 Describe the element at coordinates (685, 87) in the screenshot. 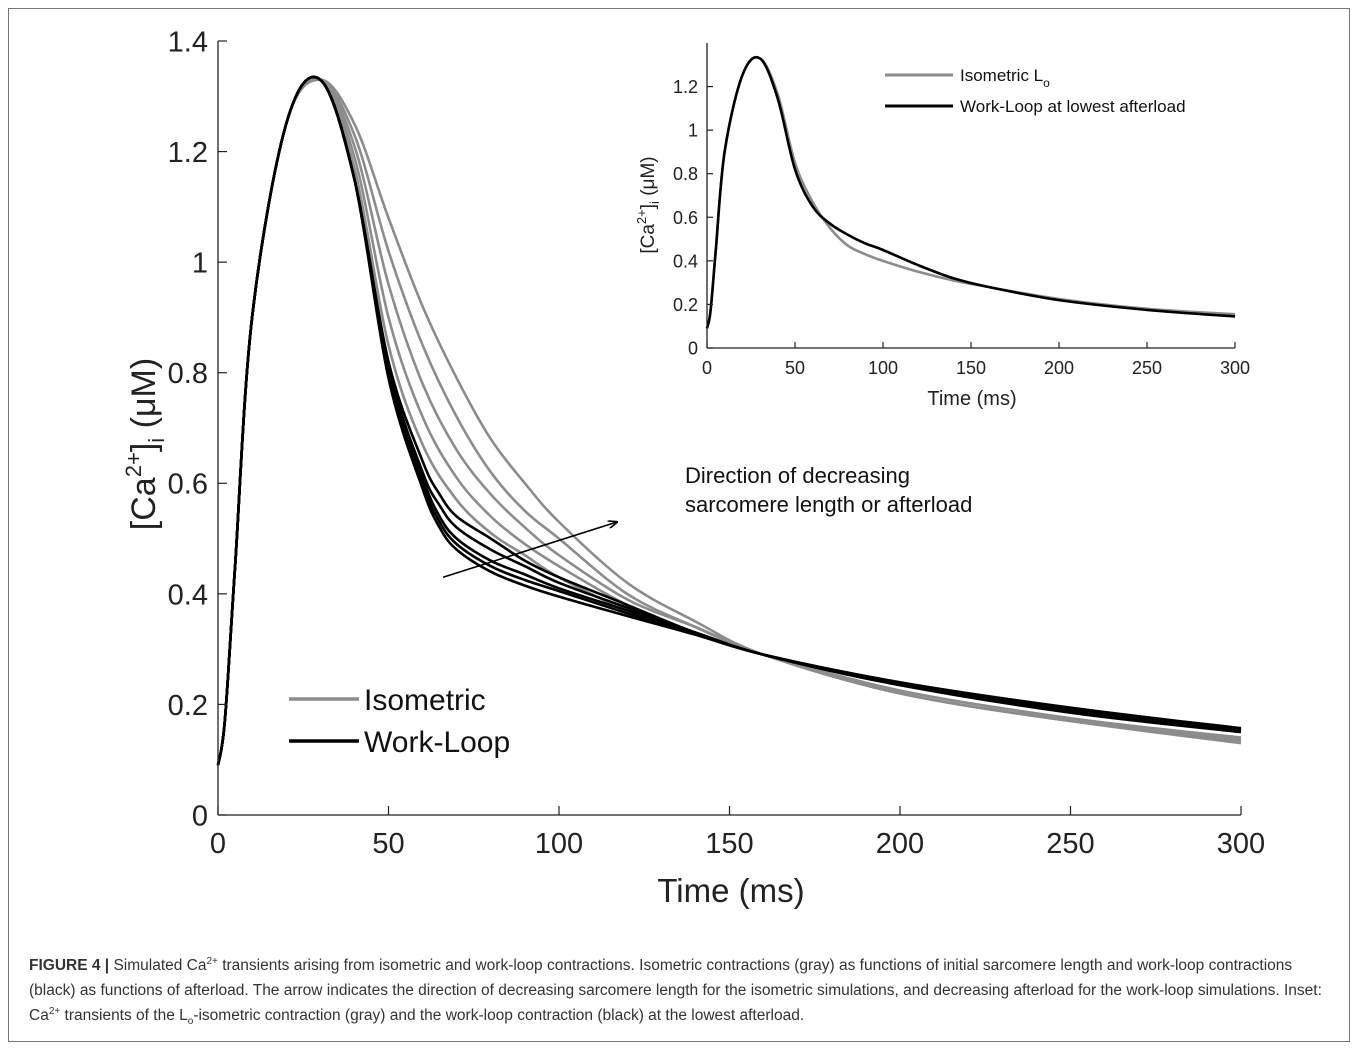

I see `inset-y-tick-label: 1.2` at that location.